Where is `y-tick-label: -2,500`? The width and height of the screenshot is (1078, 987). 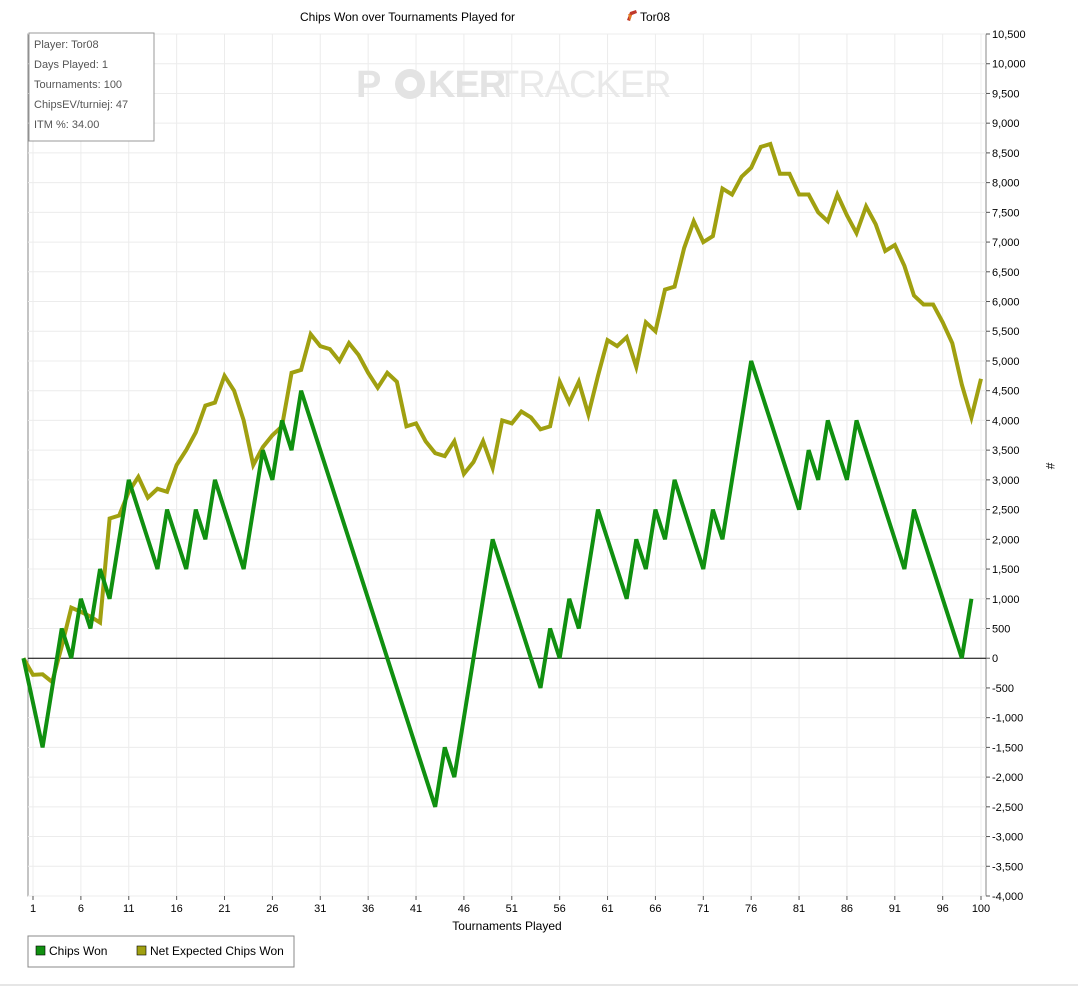
y-tick-label: -2,500 is located at coordinates (1007, 808).